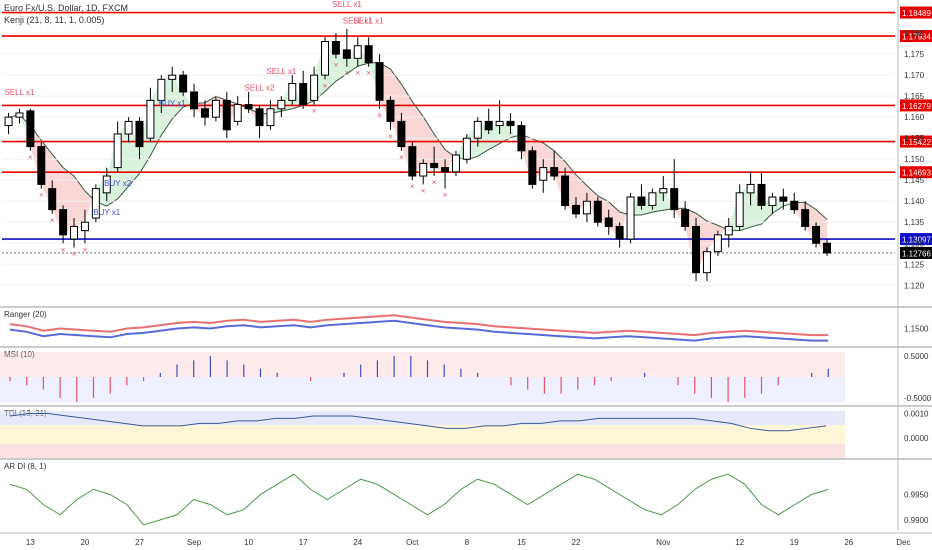 The height and width of the screenshot is (550, 932). What do you see at coordinates (663, 542) in the screenshot?
I see `time-tick: Nov` at bounding box center [663, 542].